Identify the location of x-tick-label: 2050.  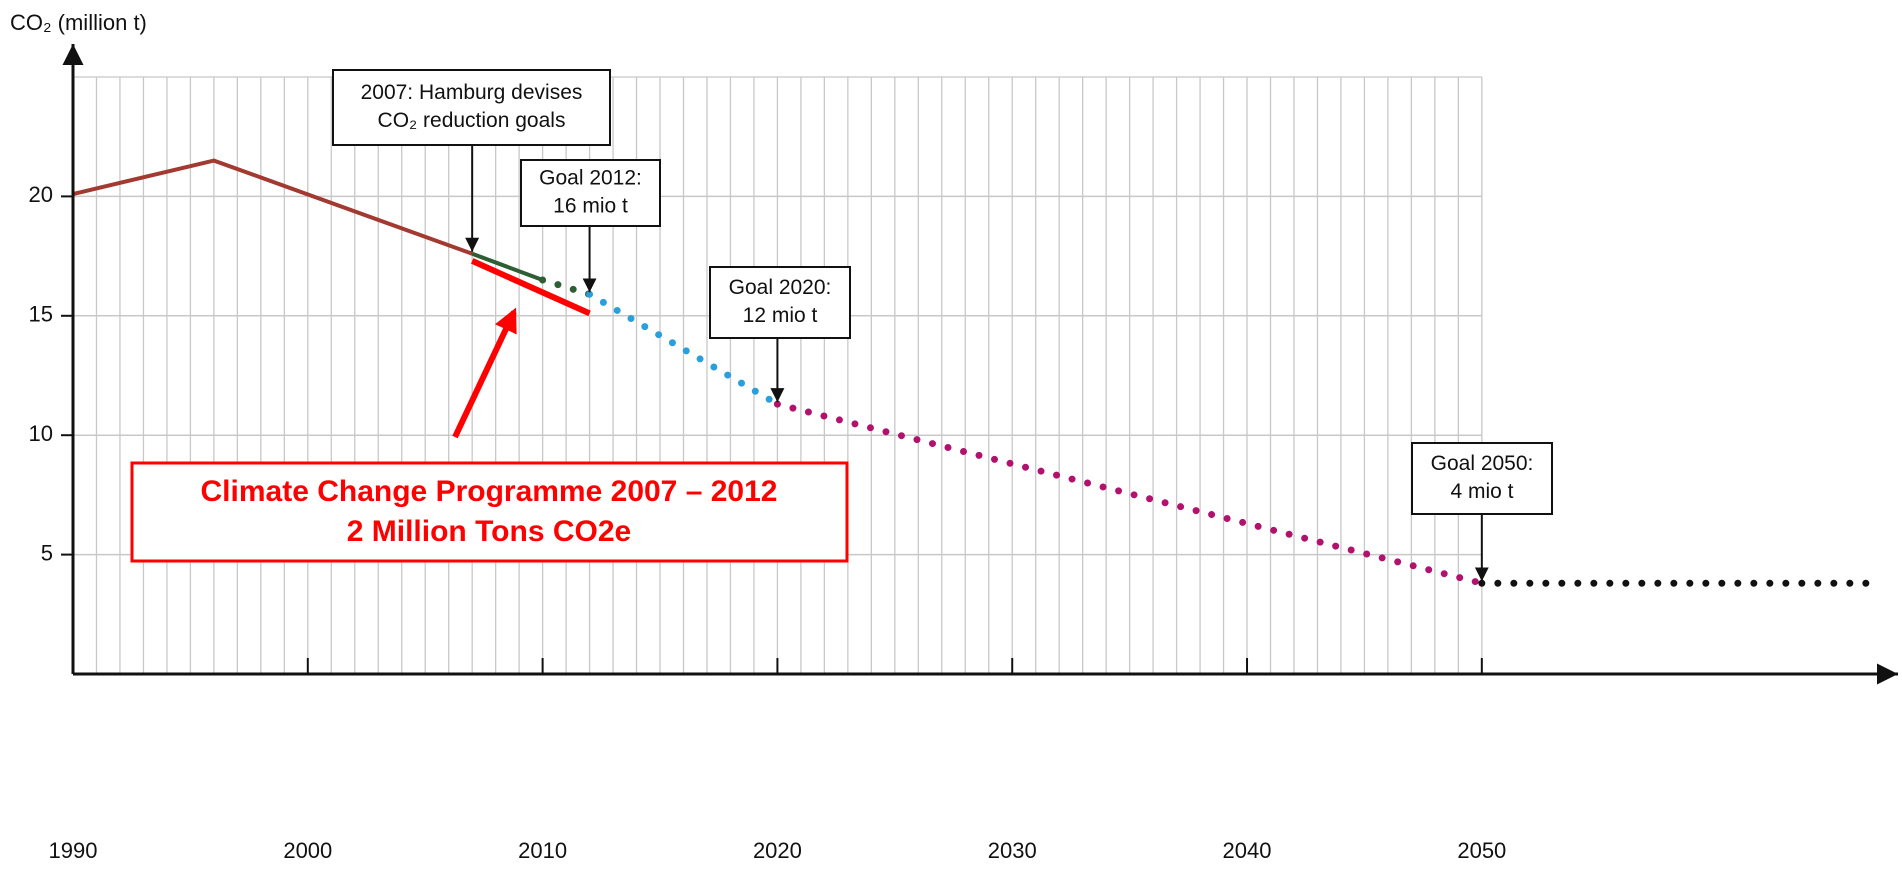
(1481, 850).